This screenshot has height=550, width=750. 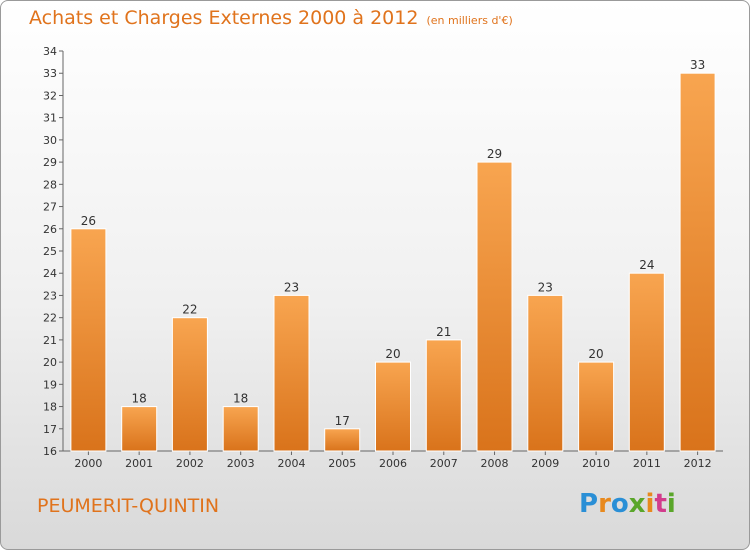 What do you see at coordinates (50, 140) in the screenshot?
I see `y-tick-label: 30` at bounding box center [50, 140].